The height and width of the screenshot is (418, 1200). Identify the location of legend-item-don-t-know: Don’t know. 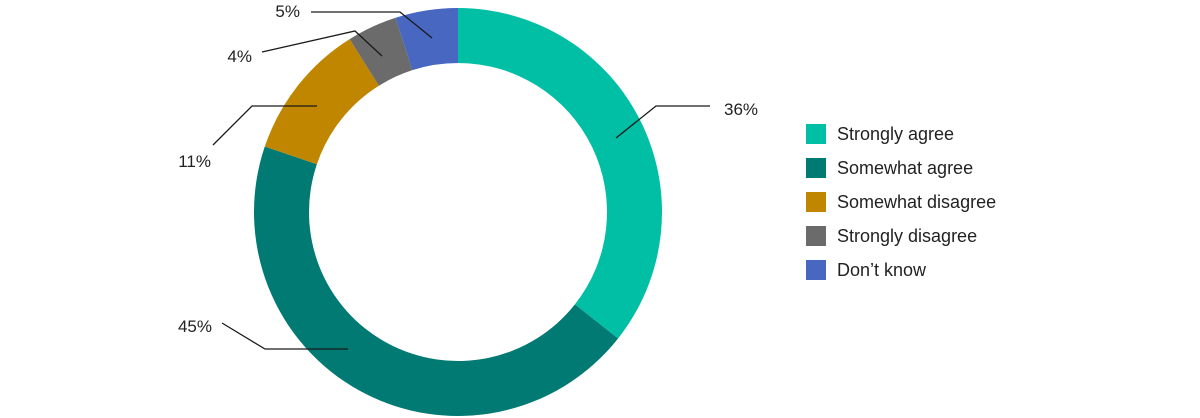
(901, 270).